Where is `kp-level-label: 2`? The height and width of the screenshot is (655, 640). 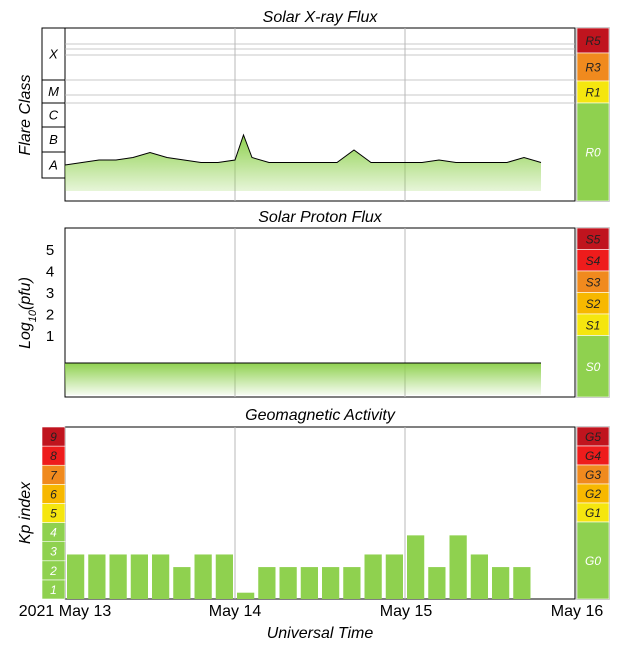 kp-level-label: 2 is located at coordinates (53, 571).